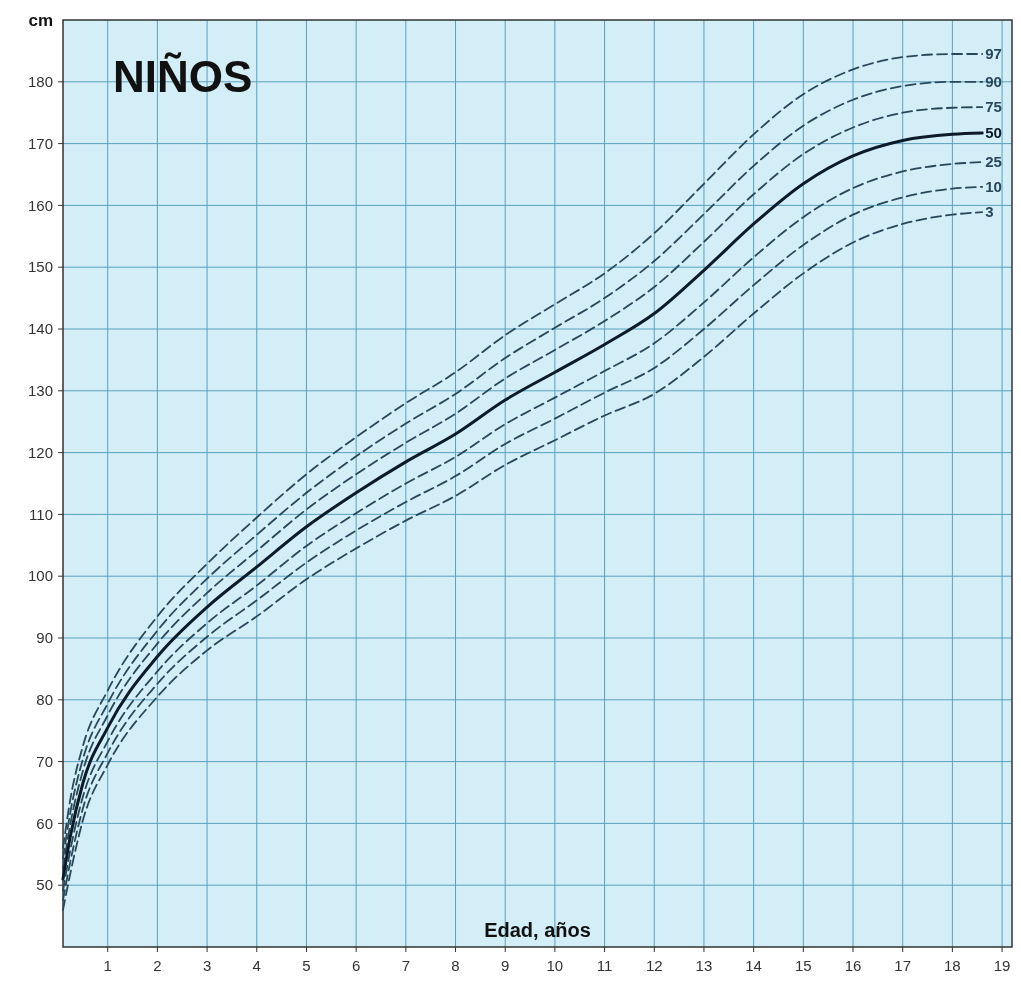 The image size is (1021, 996). Describe the element at coordinates (654, 965) in the screenshot. I see `x-tick-label: 12` at that location.